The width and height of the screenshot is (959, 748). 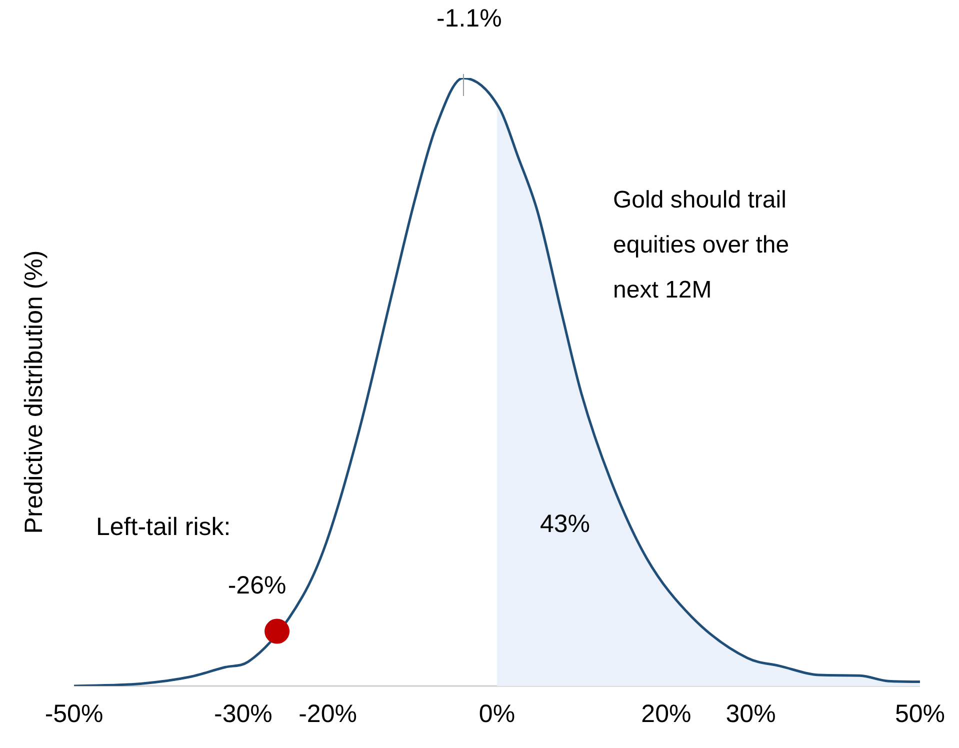 What do you see at coordinates (34, 392) in the screenshot?
I see `y-axis-title: Predictive distribution (%)` at bounding box center [34, 392].